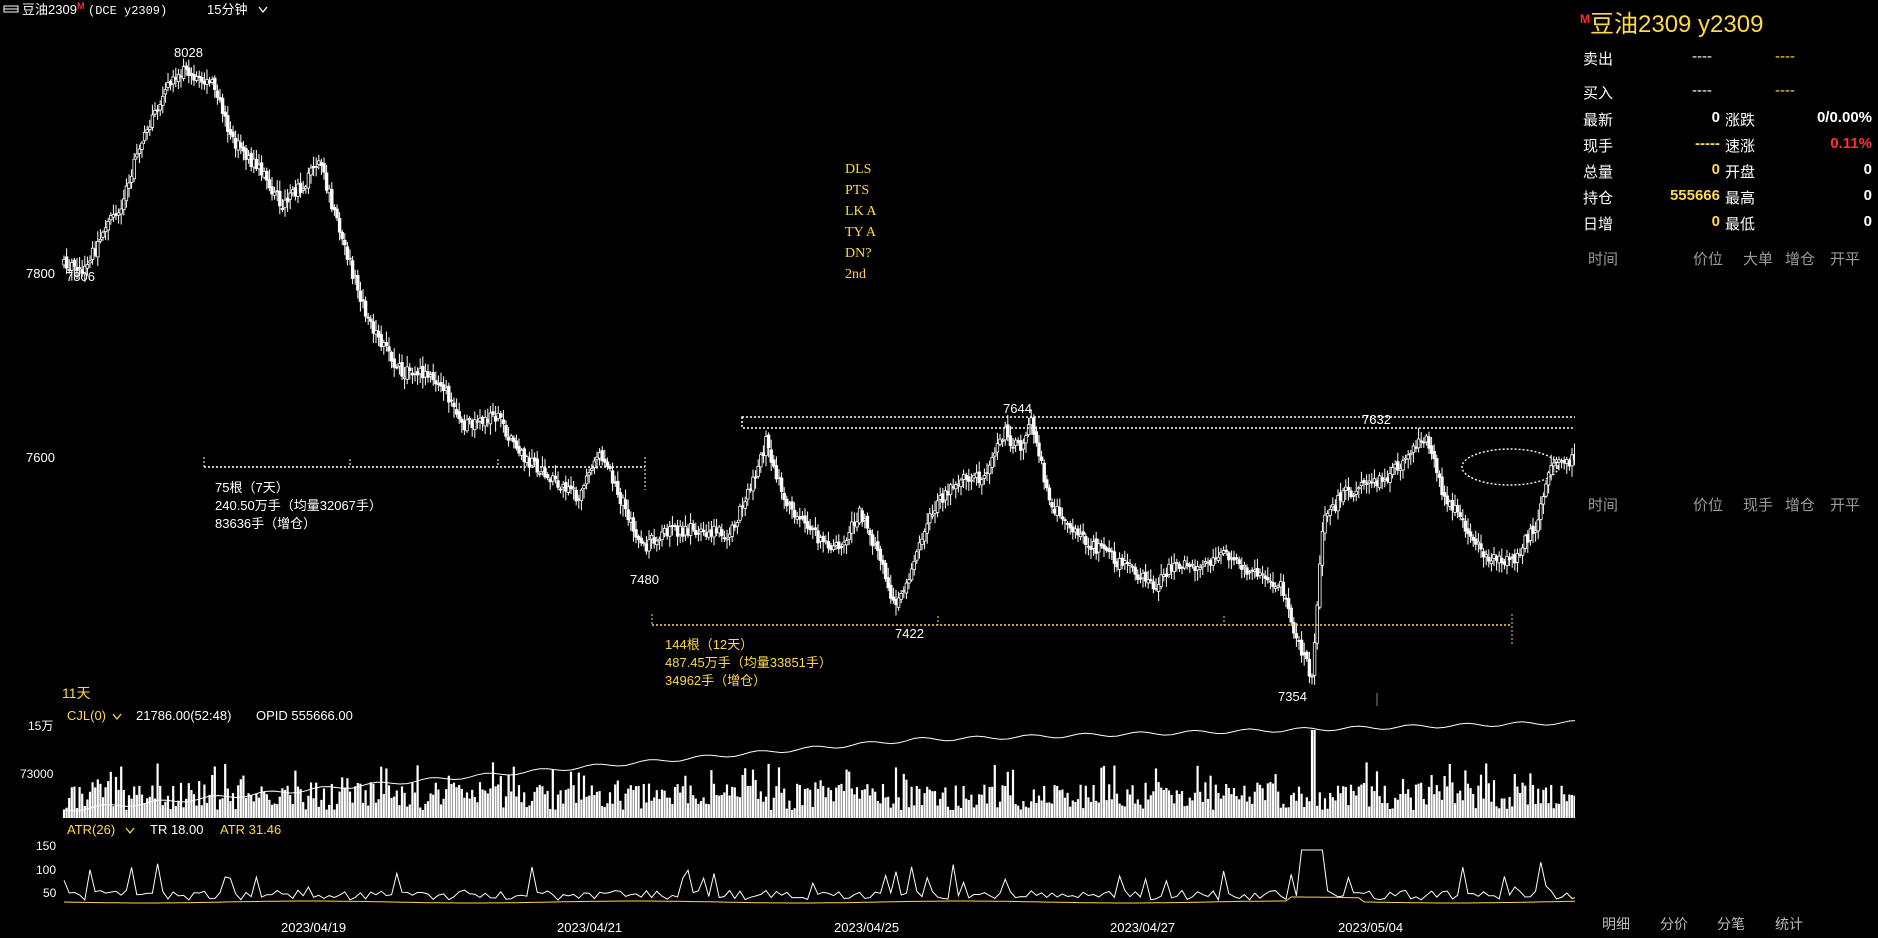  Describe the element at coordinates (1731, 924) in the screenshot. I see `tab-ticks: 分笔` at that location.